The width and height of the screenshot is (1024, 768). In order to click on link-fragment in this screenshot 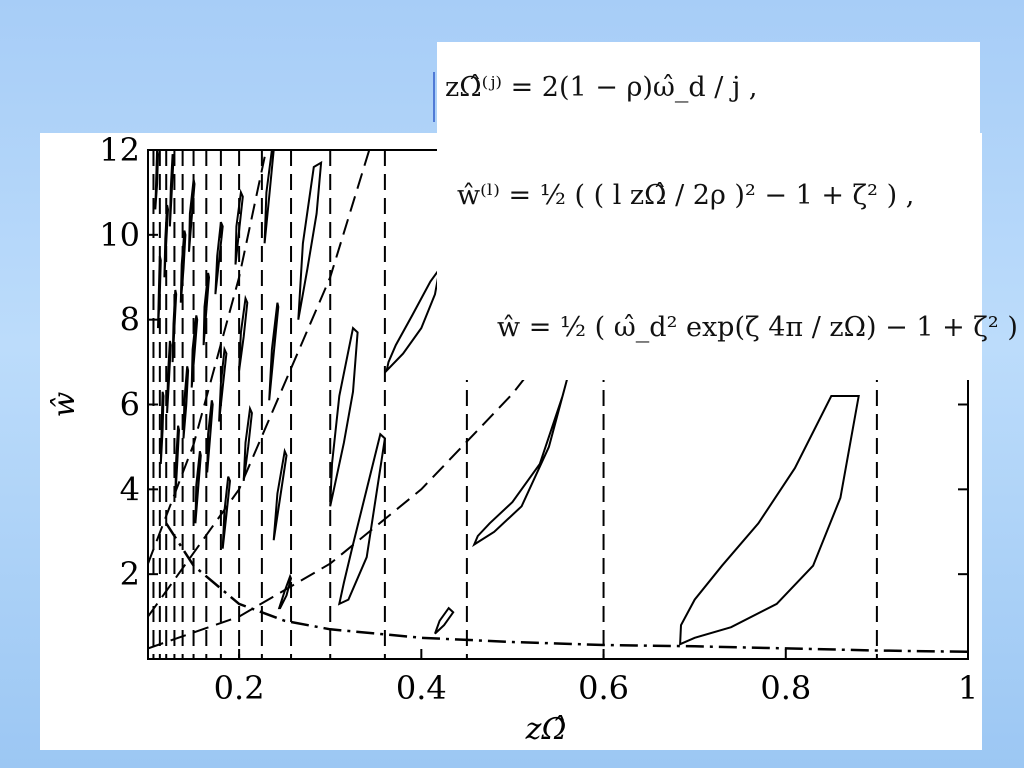, I will do `click(438, 97)`.